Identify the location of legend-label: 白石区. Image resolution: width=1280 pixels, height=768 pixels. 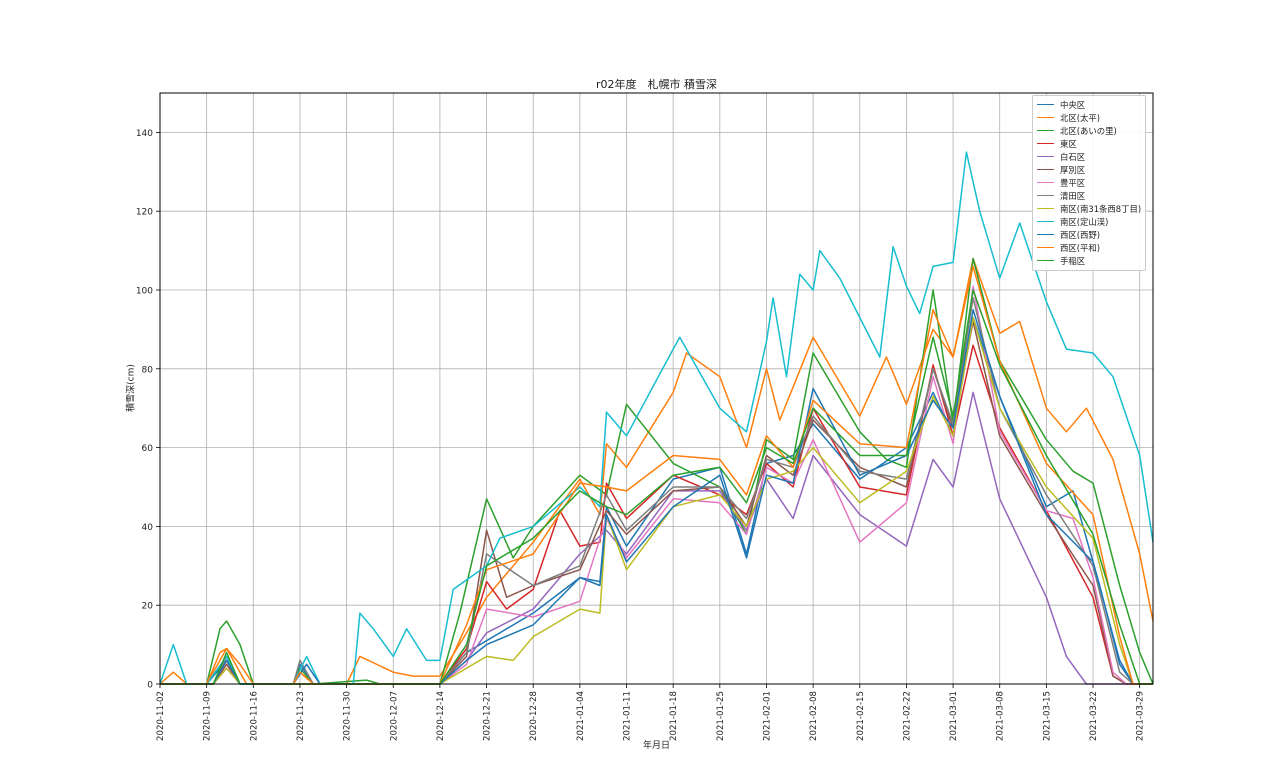
(1073, 156).